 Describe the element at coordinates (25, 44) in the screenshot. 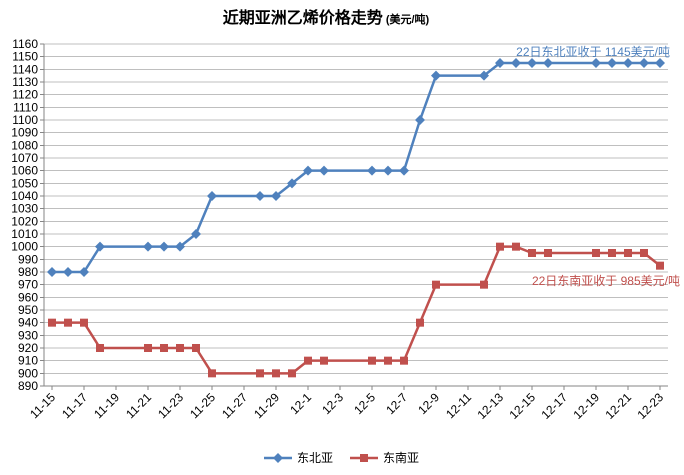

I see `y-tick-label: 1160` at that location.